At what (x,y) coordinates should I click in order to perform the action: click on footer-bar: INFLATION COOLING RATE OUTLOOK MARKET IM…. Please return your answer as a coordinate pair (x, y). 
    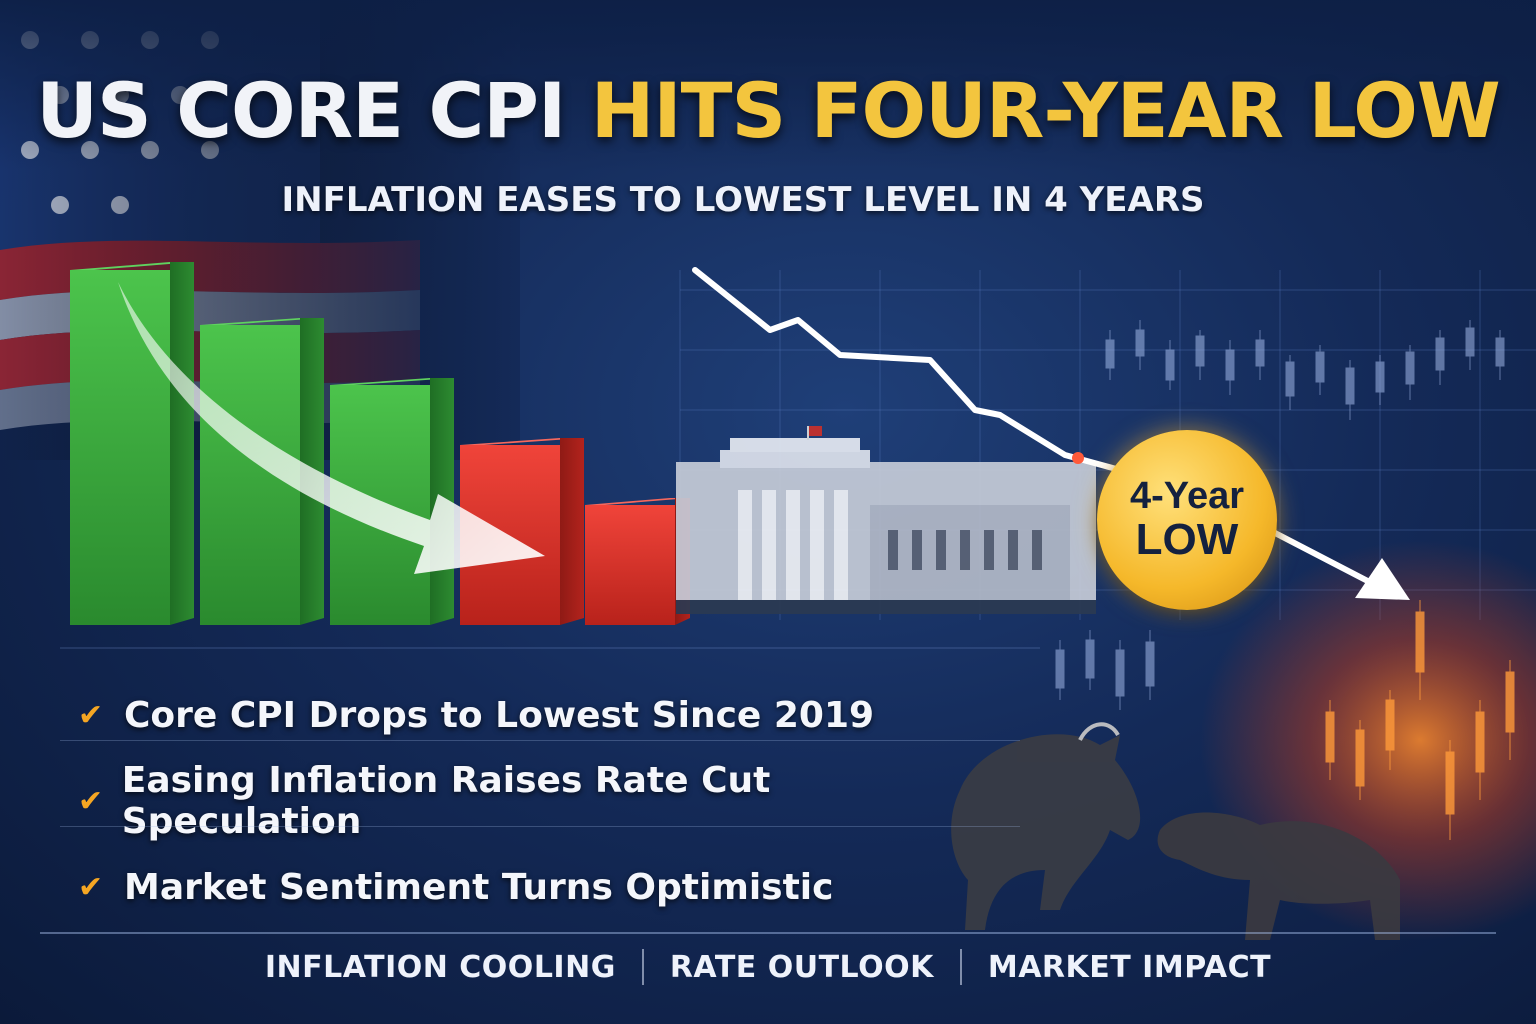
    Looking at the image, I should click on (768, 967).